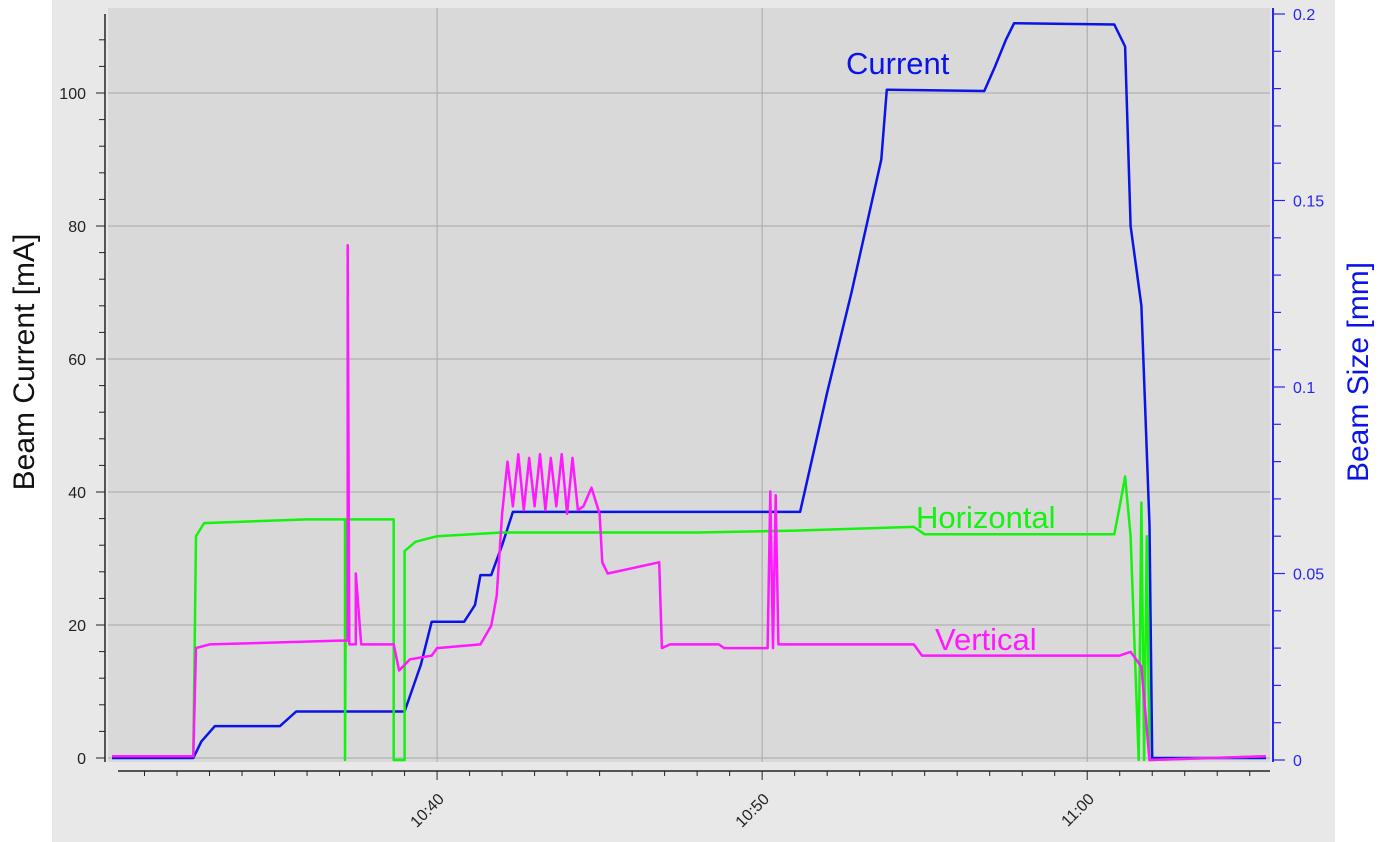 The width and height of the screenshot is (1383, 842). Describe the element at coordinates (1297, 761) in the screenshot. I see `right-tick-label: 0` at that location.